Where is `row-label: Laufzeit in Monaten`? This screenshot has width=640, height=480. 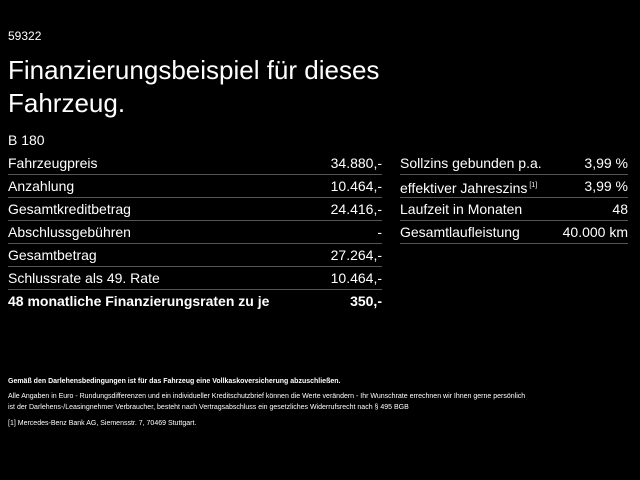 row-label: Laufzeit in Monaten is located at coordinates (461, 209).